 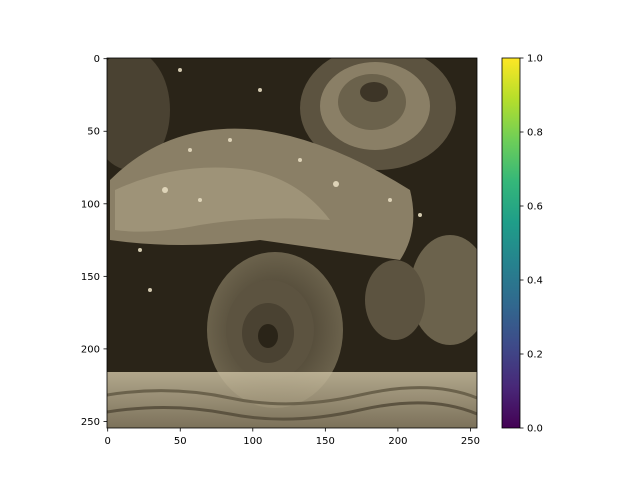 I want to click on colorbar-frame, so click(x=511, y=243).